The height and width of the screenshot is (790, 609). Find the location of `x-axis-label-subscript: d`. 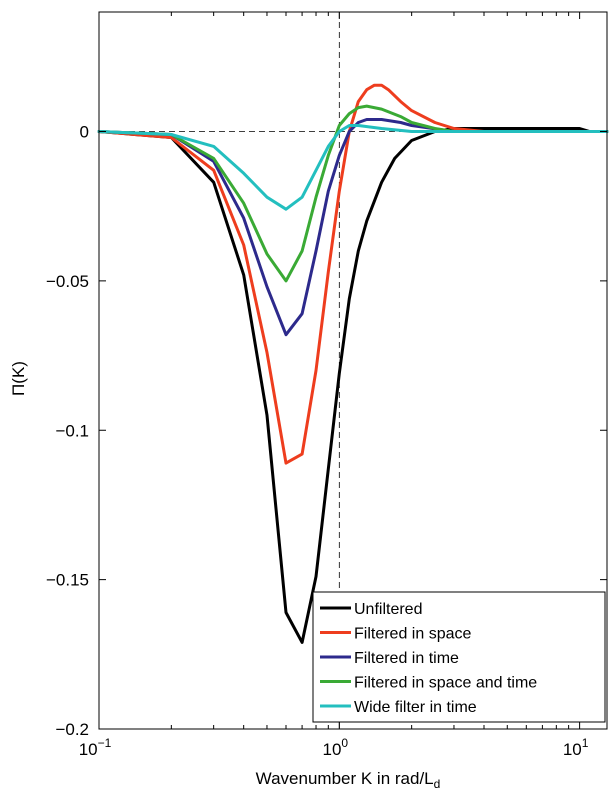

x-axis-label-subscript: d is located at coordinates (437, 783).